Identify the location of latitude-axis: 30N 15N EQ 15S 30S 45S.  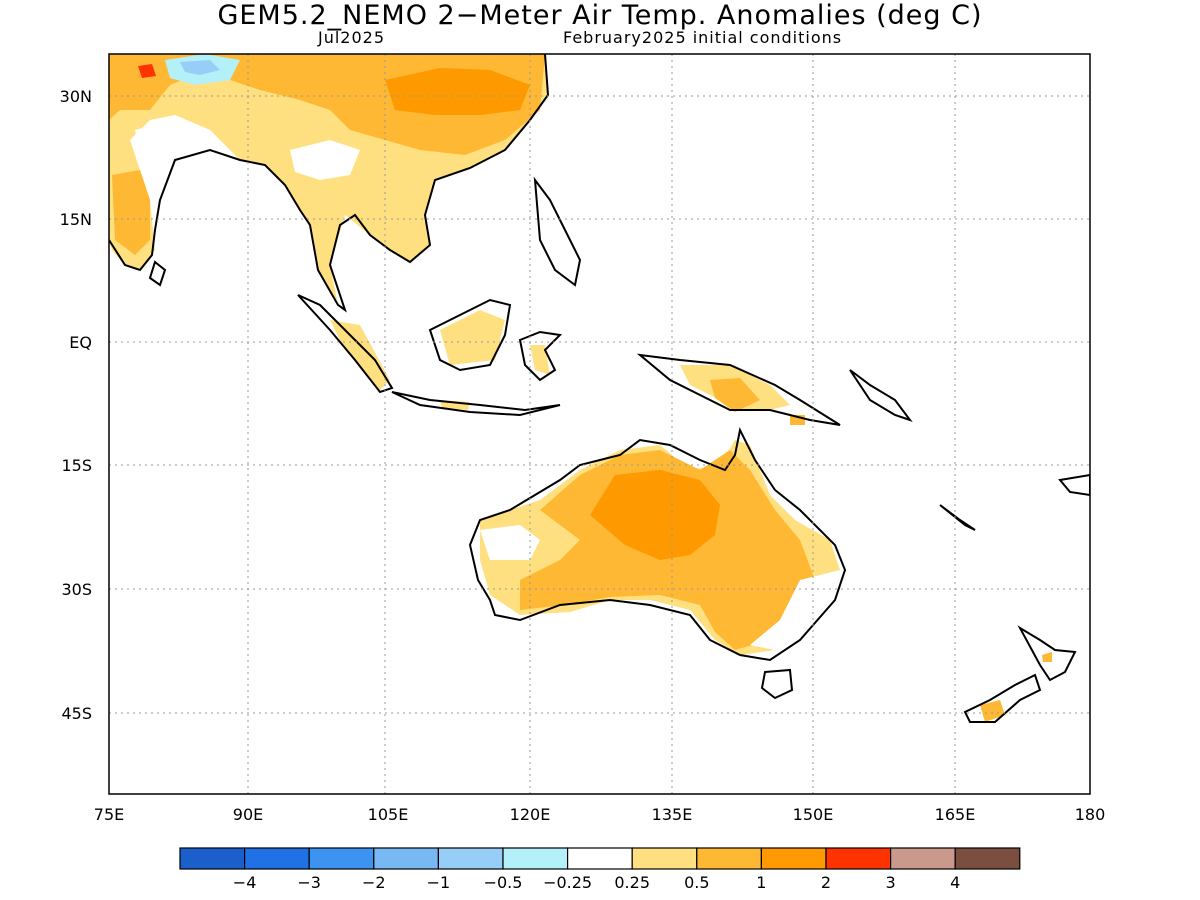
(76, 405).